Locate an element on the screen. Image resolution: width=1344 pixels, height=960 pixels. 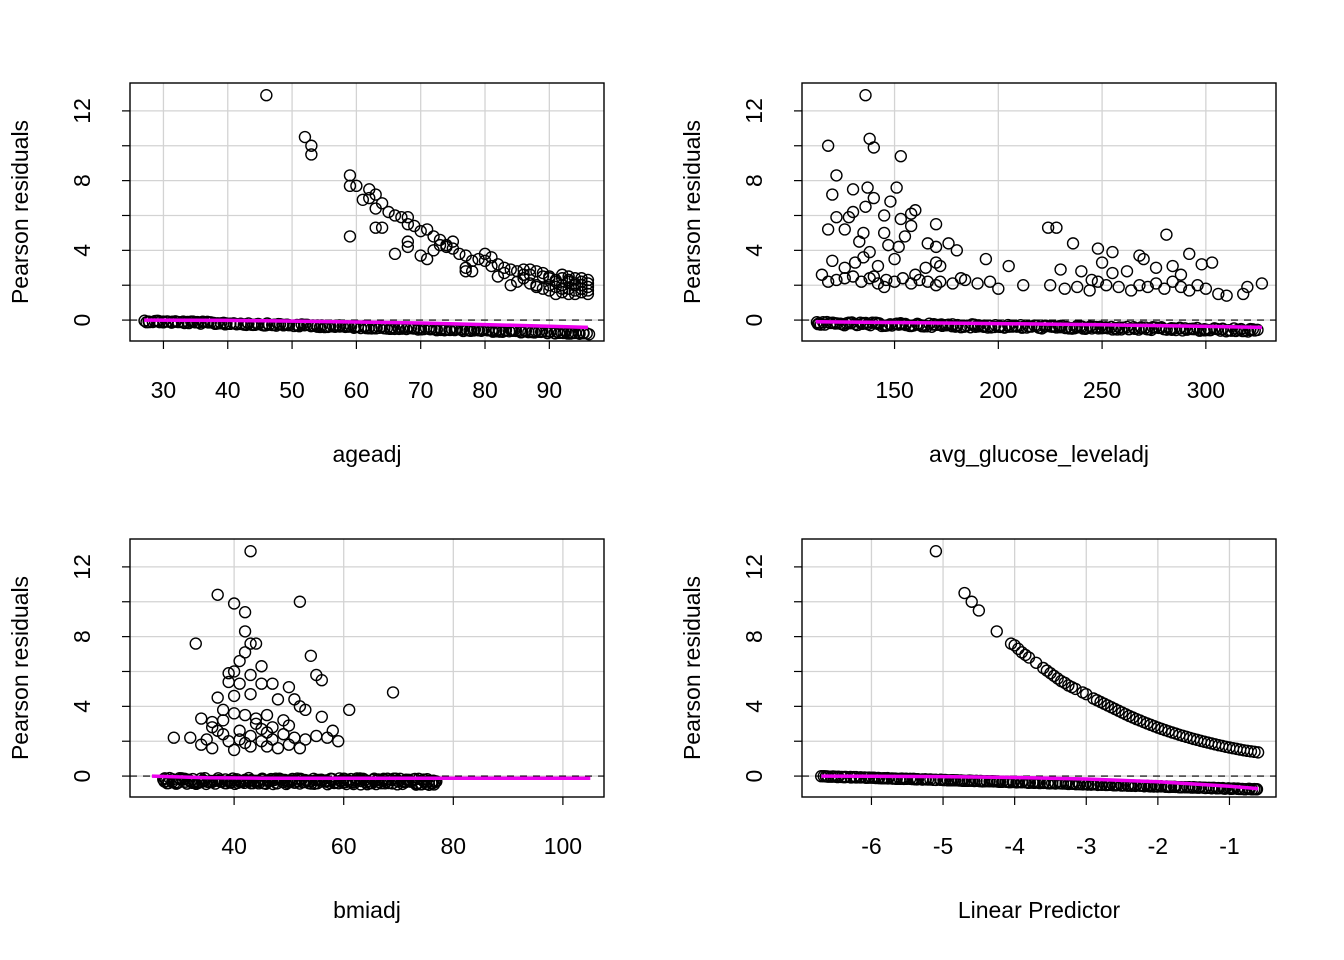
panel-4-ylabel: Pearson residuals is located at coordinates (692, 668).